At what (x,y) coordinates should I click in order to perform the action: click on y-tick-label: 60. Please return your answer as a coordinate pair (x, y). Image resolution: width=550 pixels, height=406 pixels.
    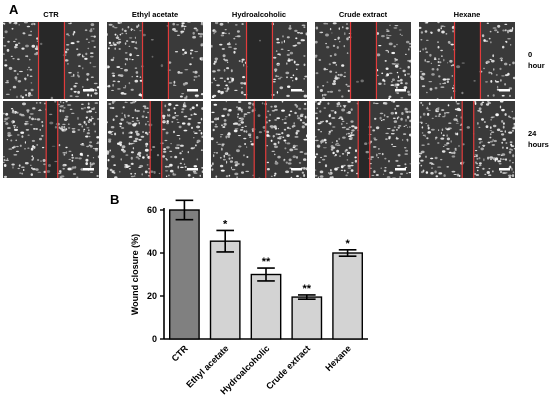
    Looking at the image, I should click on (152, 210).